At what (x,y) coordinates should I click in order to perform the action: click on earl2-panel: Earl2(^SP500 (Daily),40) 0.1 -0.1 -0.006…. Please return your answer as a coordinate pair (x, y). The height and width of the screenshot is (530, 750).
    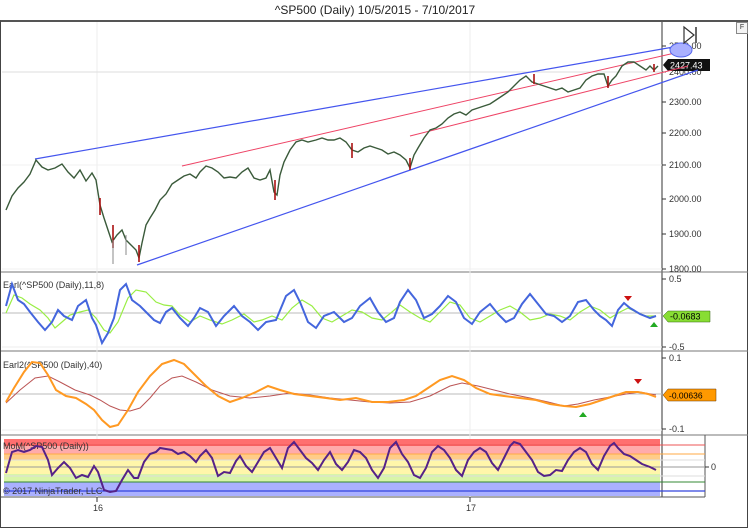
    Looking at the image, I should click on (359, 393).